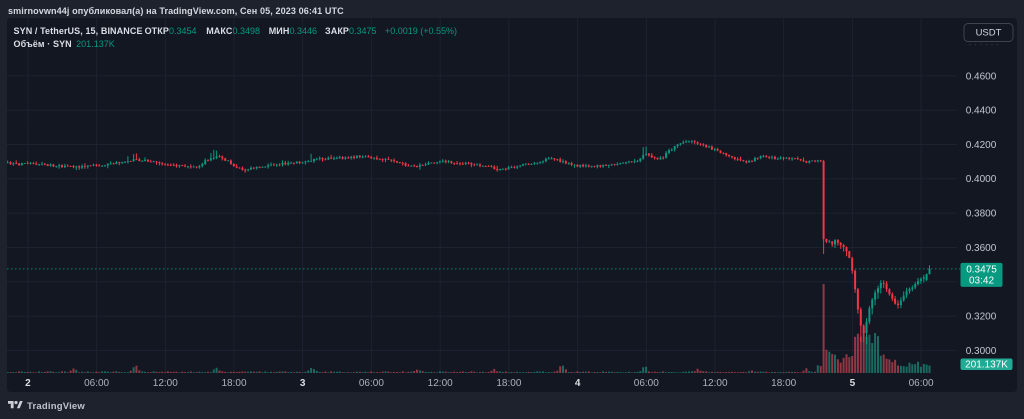  Describe the element at coordinates (981, 280) in the screenshot. I see `svg-text: 03:42` at that location.